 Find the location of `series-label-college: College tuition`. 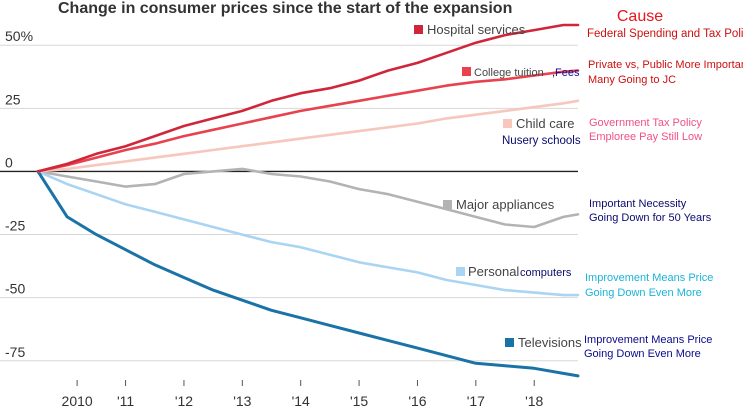

series-label-college: College tuition is located at coordinates (509, 73).